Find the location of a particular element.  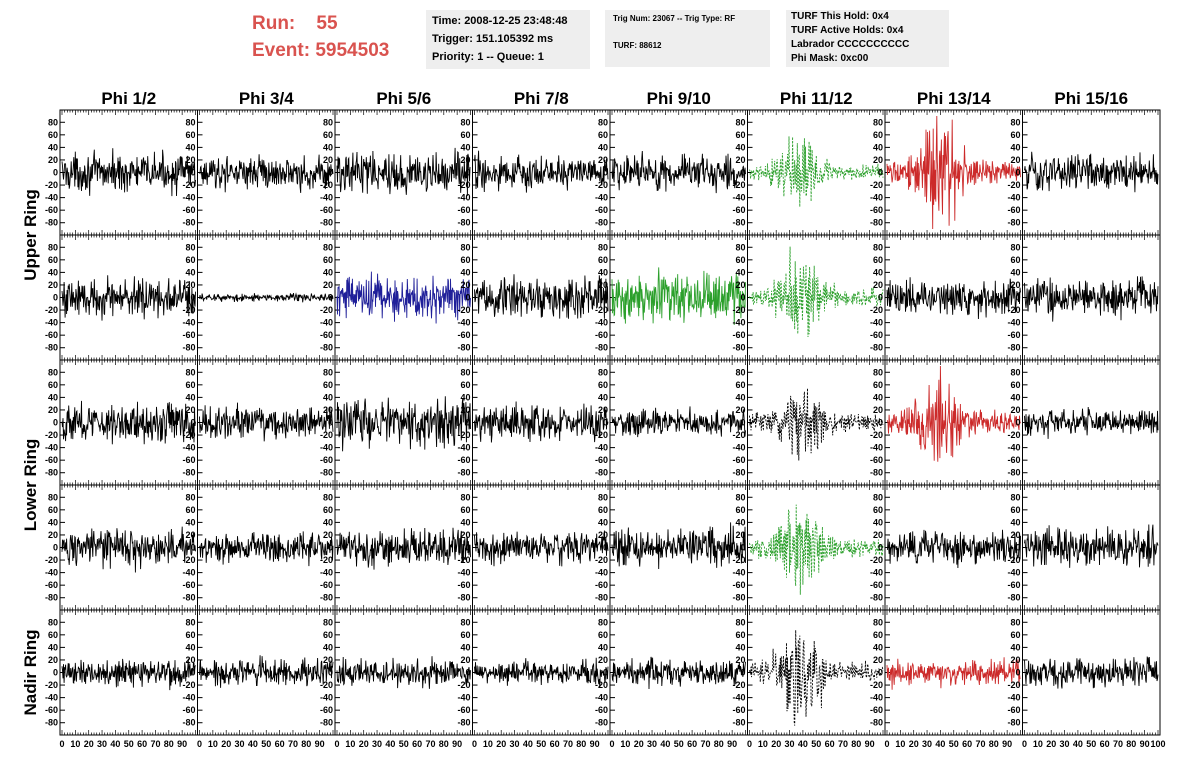

waveform-r4-c7 is located at coordinates (953, 549).